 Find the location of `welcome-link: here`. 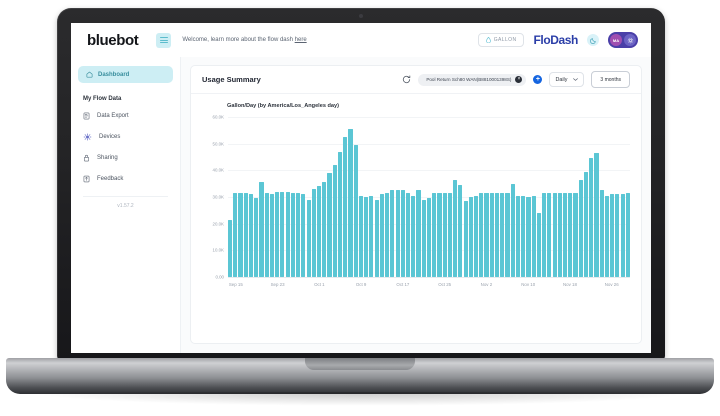

welcome-link: here is located at coordinates (300, 40).